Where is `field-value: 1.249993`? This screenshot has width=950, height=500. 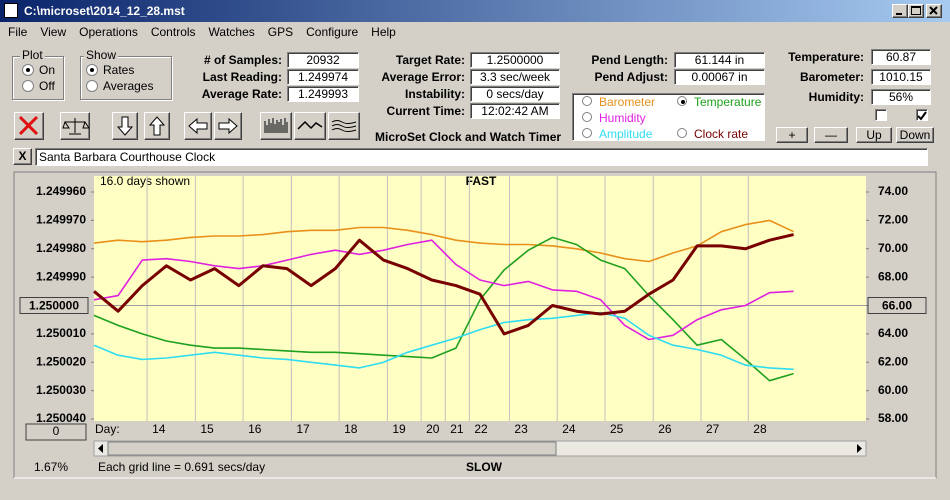
field-value: 1.249993 is located at coordinates (323, 94).